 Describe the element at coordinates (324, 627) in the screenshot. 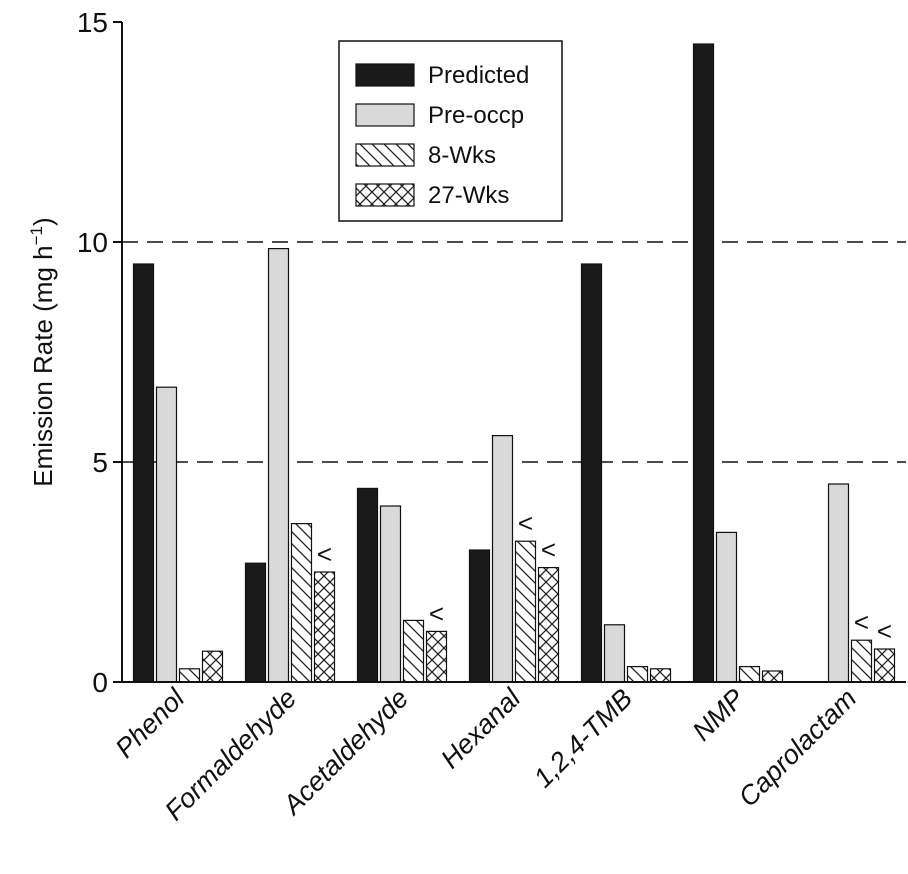

I see `bar-formaldehyde-27-wks` at that location.